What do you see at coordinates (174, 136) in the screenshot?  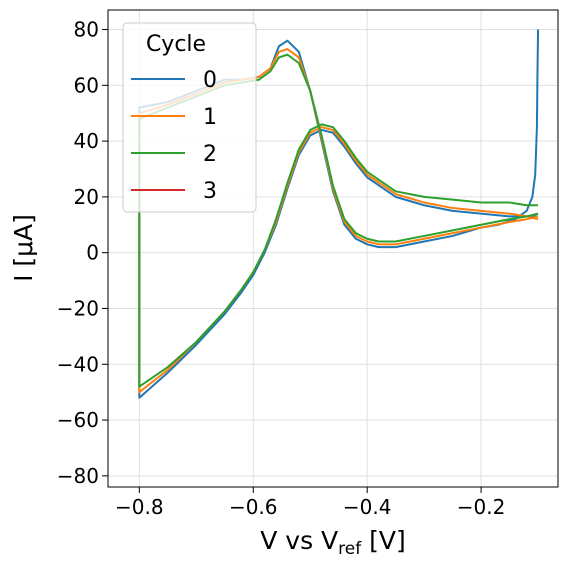 I see `legend-entries: 0 1 2 3` at bounding box center [174, 136].